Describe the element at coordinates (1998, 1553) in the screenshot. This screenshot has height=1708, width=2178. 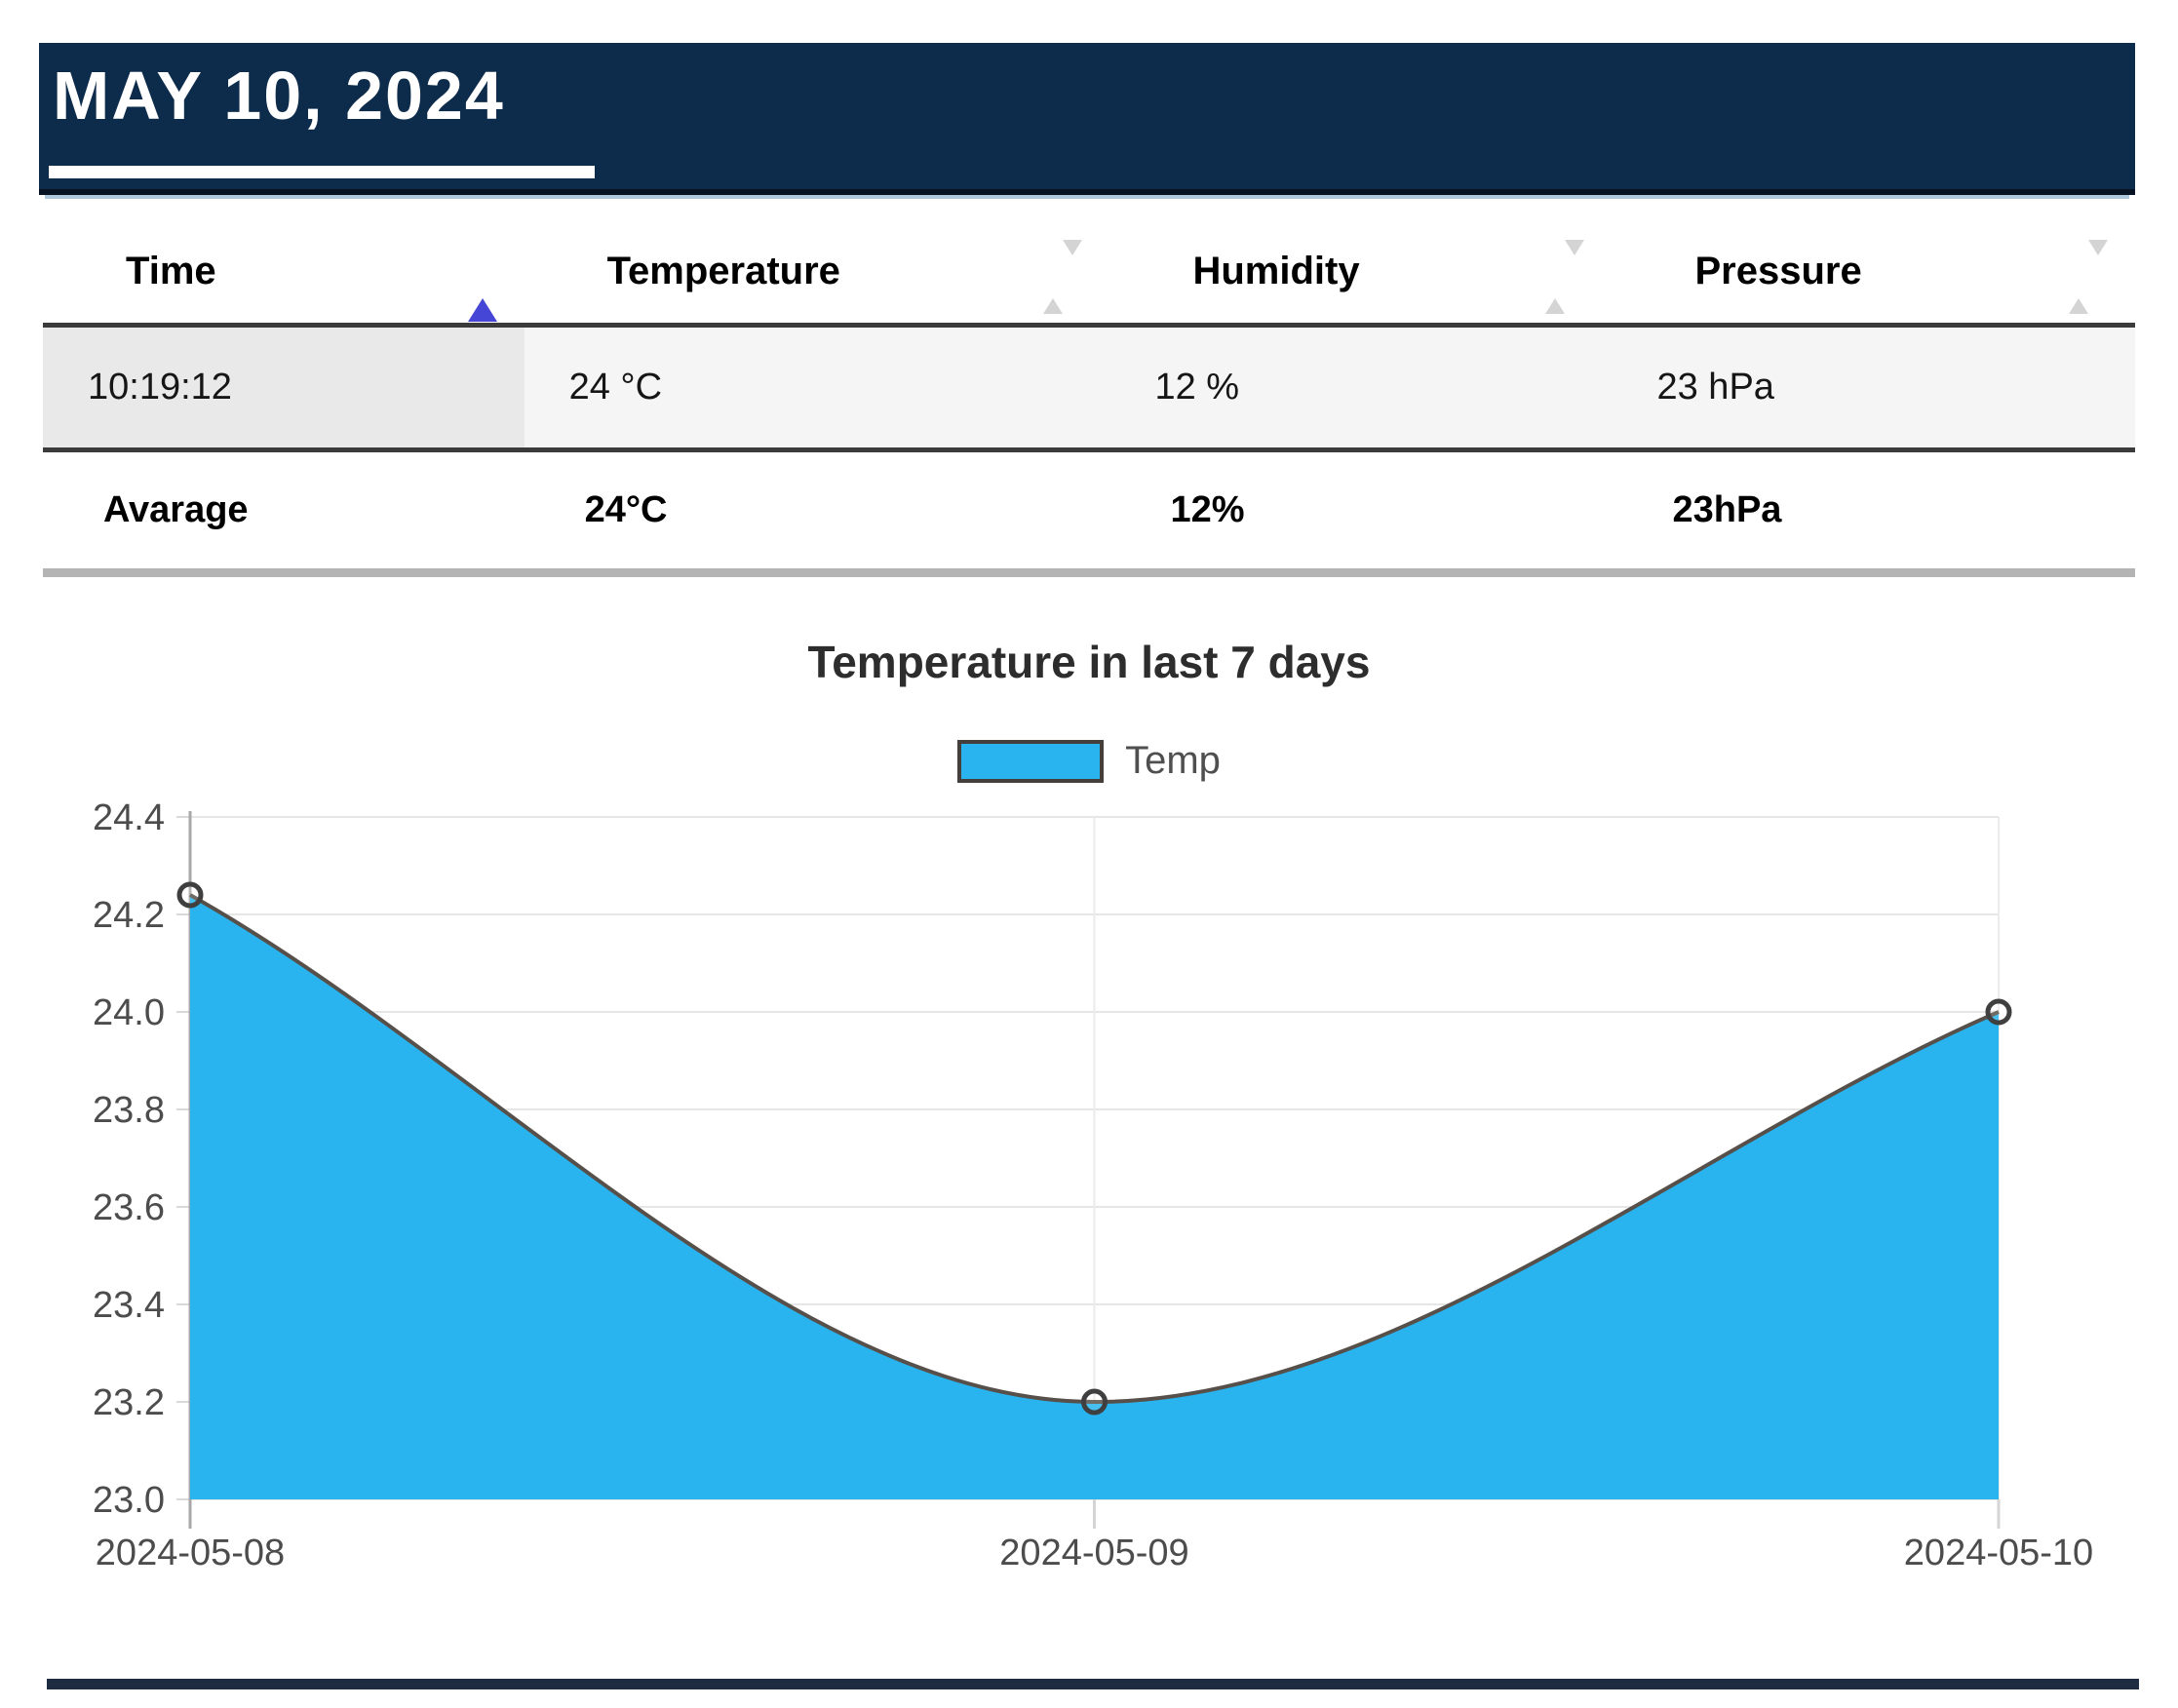
I see `svg-text: 2024-05-10` at that location.